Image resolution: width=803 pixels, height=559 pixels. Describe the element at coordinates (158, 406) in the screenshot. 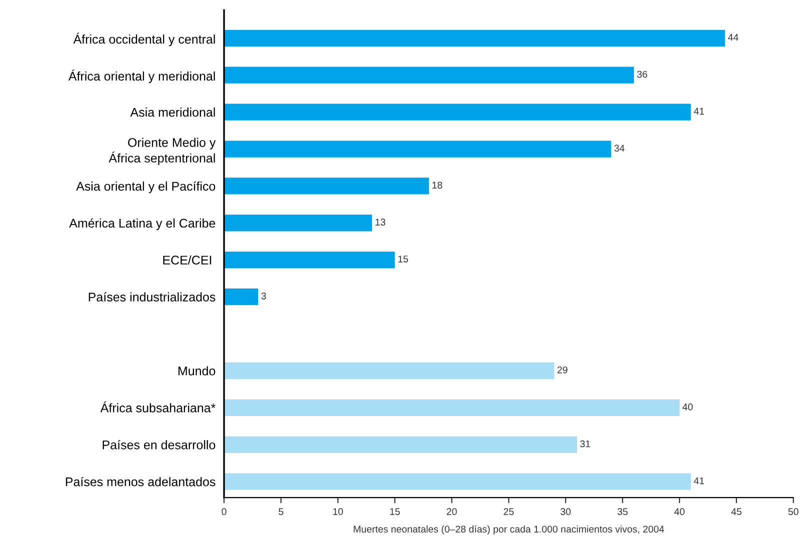

I see `y-tick-label: África subsahariana*` at that location.